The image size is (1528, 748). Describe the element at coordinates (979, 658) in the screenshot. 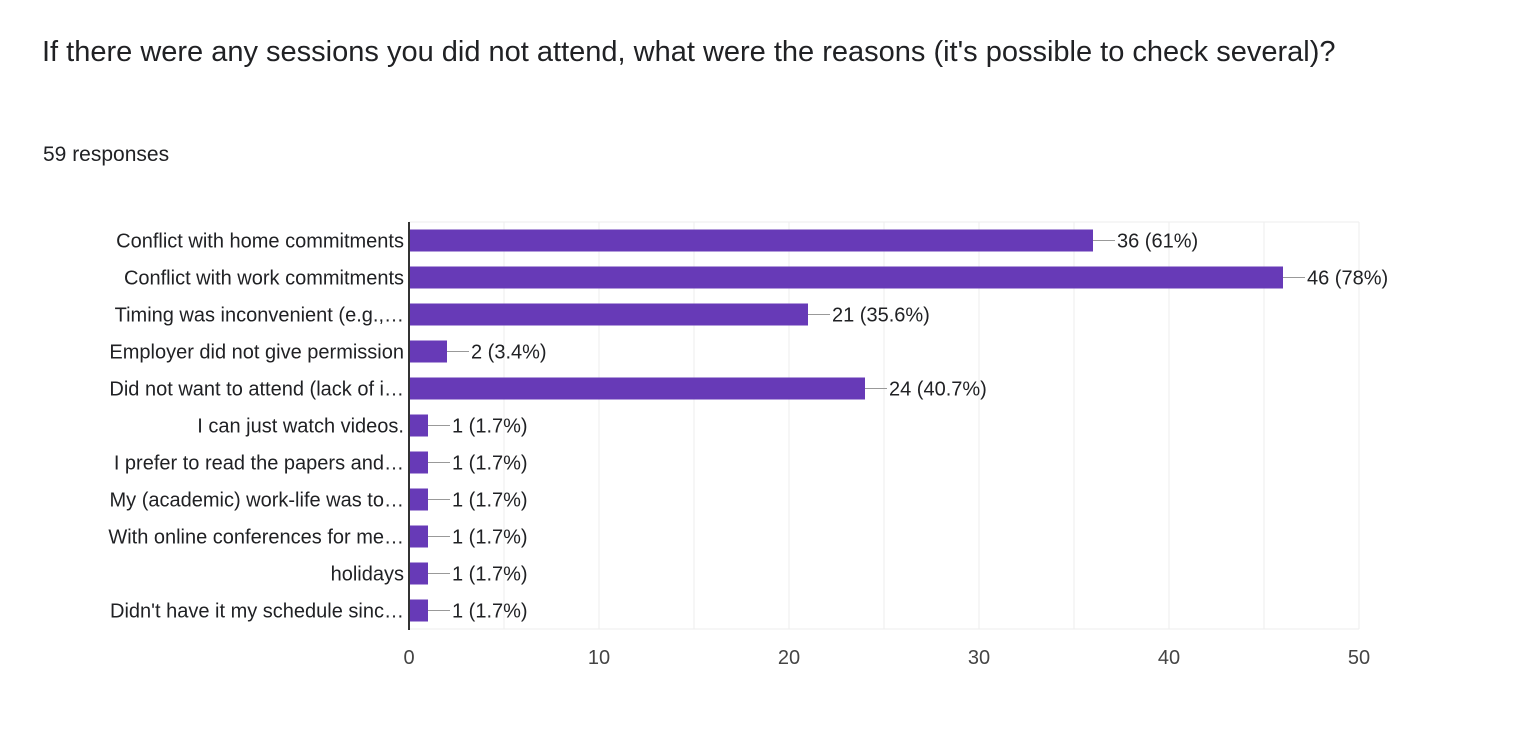

I see `x-tick-label: 30` at that location.